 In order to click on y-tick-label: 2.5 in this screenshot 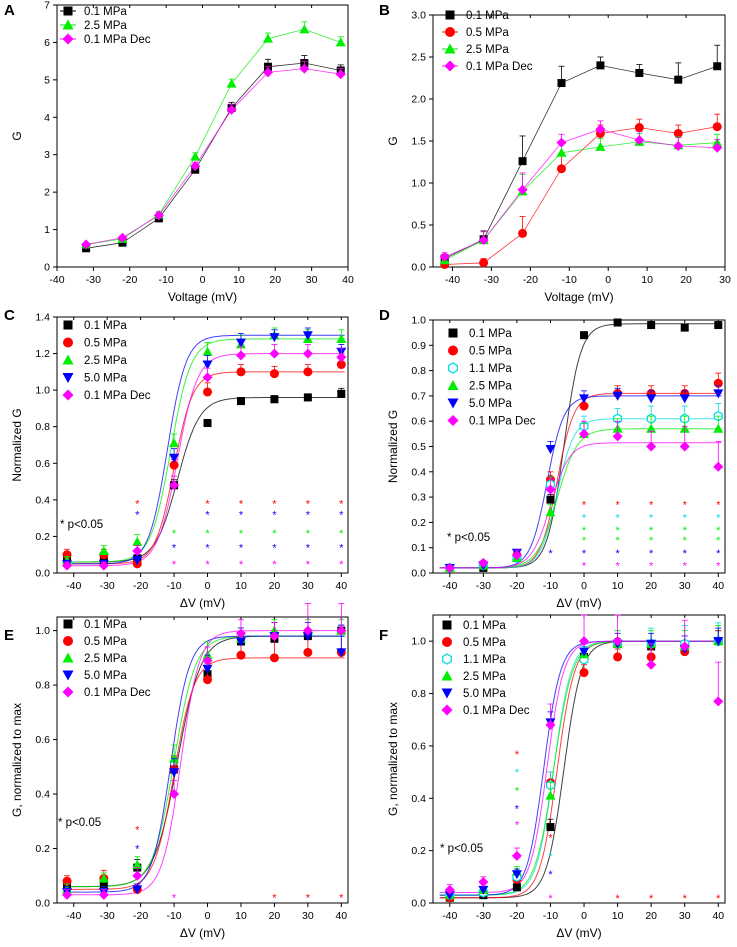, I will do `click(418, 58)`.